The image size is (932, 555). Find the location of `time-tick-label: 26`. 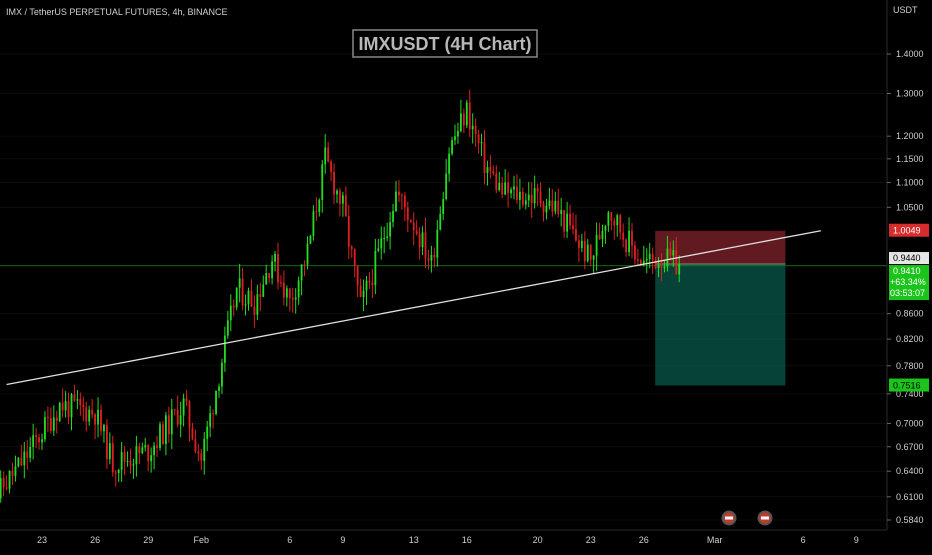

time-tick-label: 26 is located at coordinates (95, 540).